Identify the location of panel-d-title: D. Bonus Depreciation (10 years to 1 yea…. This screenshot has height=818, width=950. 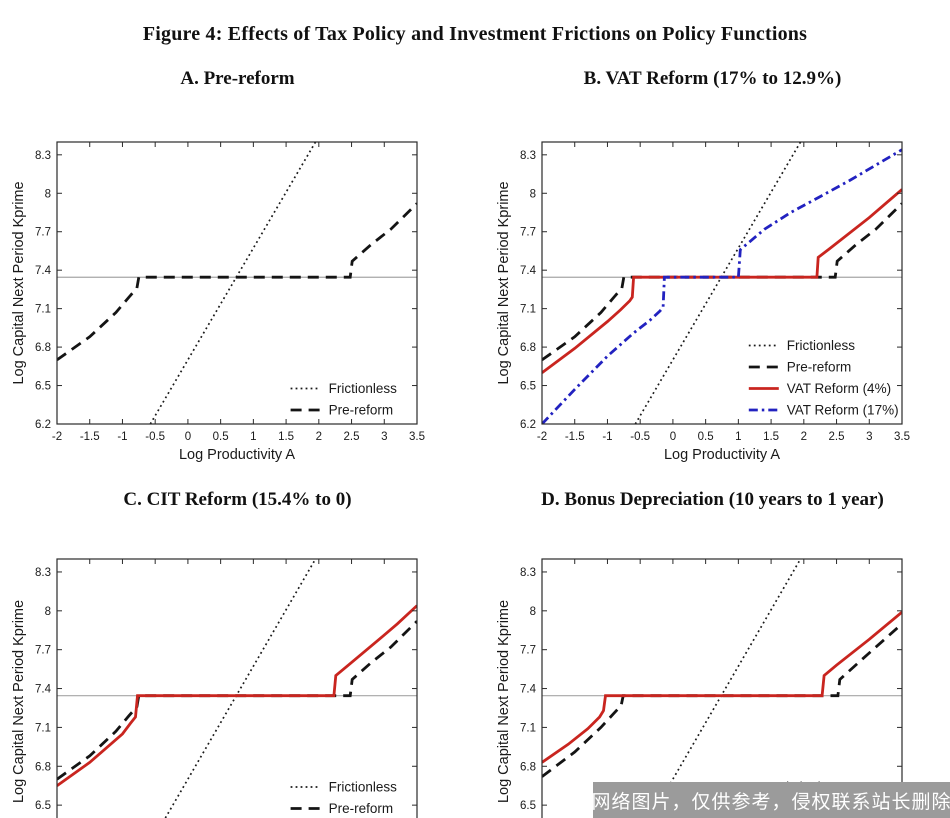
(712, 500).